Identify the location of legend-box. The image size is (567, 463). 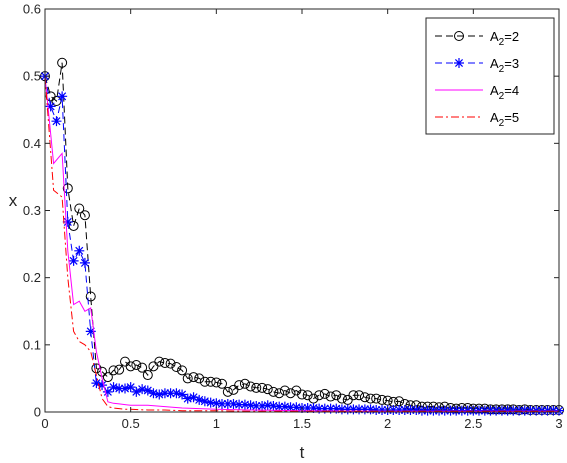
(490, 76).